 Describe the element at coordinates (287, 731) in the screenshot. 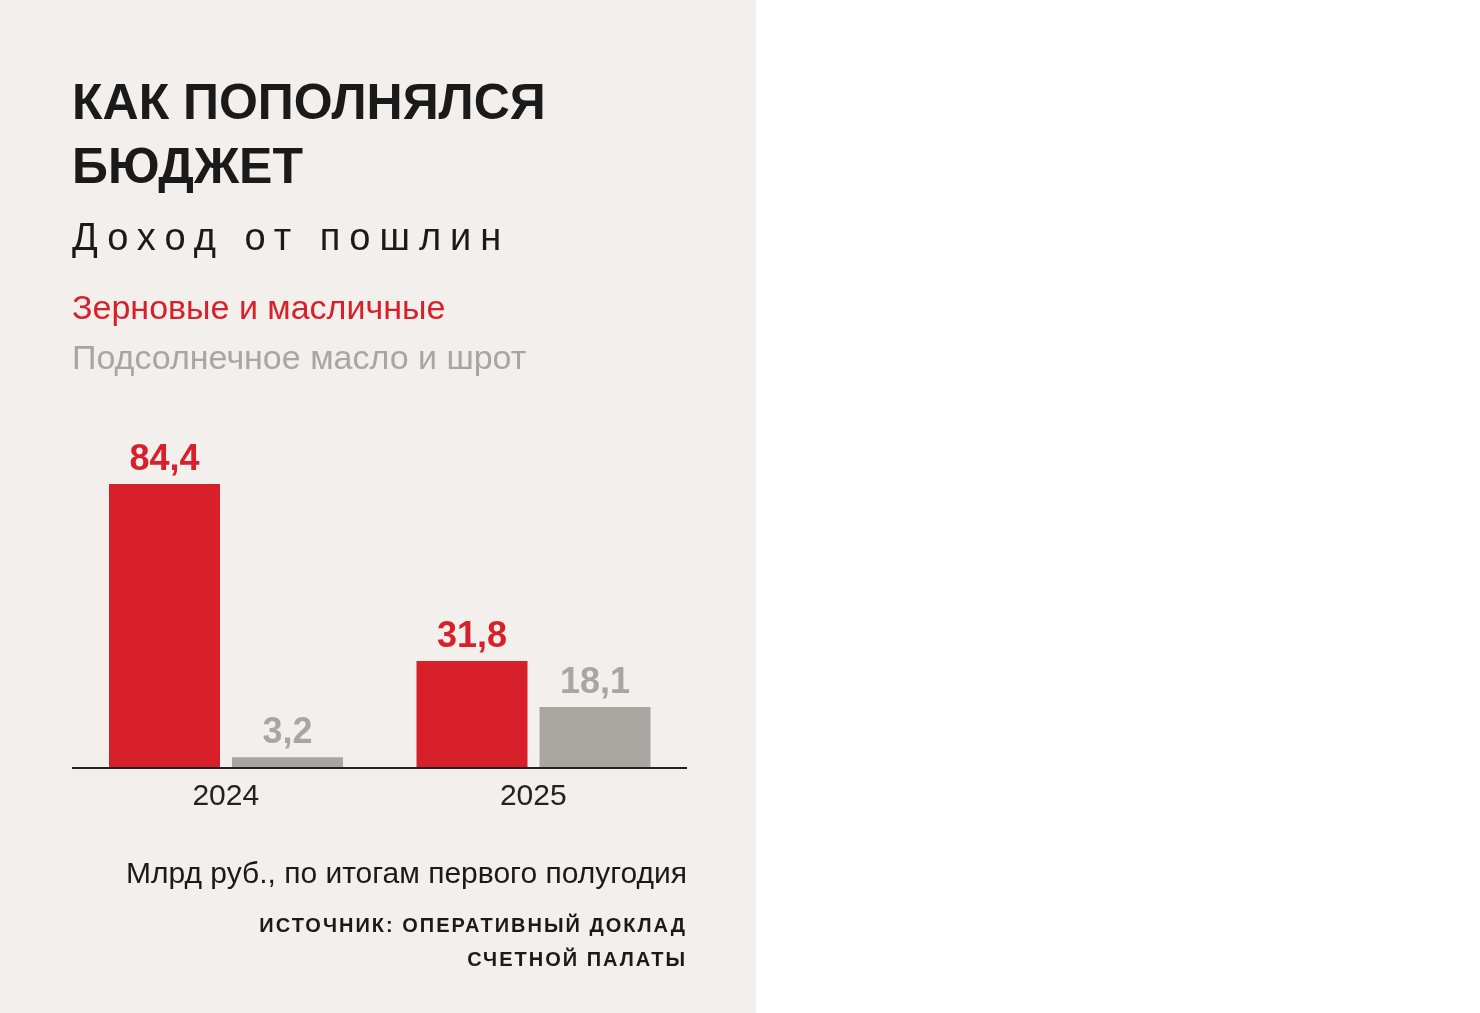

I see `data-label: 3,2` at that location.